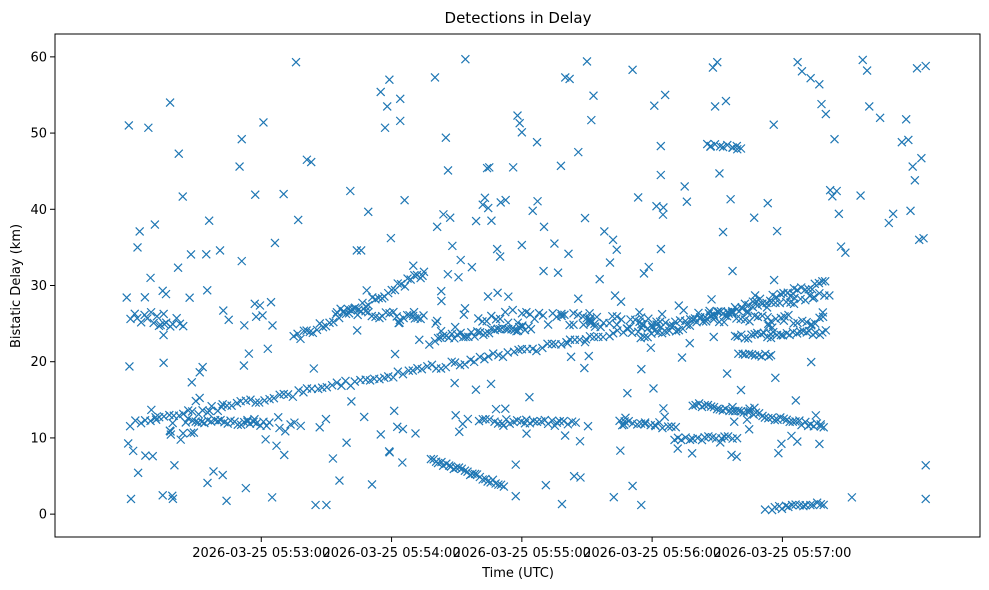  I want to click on y-axis-label: Bistatic Delay (km), so click(16, 286).